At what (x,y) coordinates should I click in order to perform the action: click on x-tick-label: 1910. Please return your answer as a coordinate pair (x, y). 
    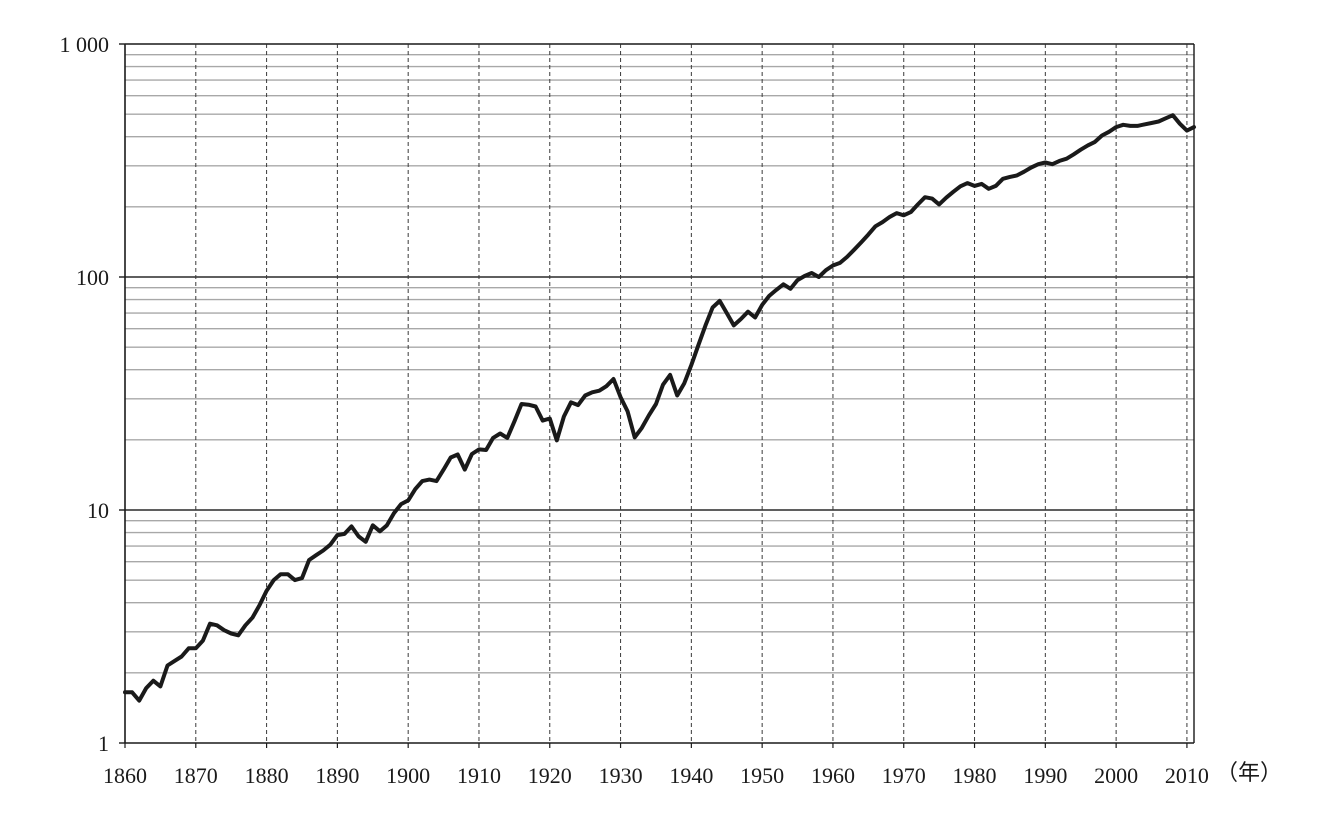
    Looking at the image, I should click on (479, 775).